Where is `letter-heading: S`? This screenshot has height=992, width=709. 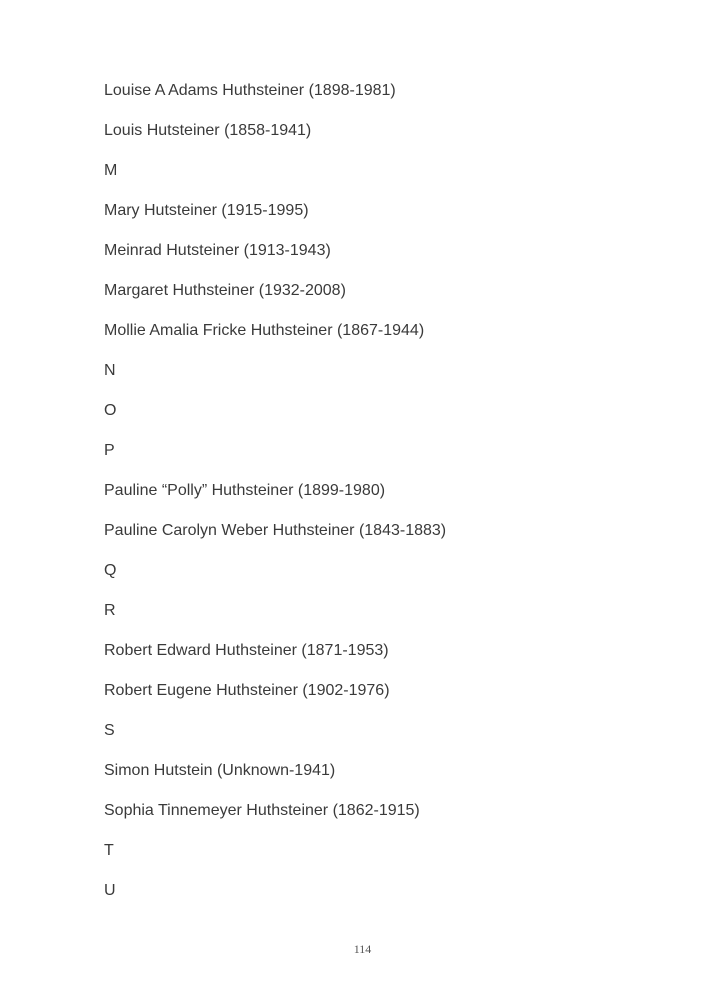
letter-heading: S is located at coordinates (109, 730).